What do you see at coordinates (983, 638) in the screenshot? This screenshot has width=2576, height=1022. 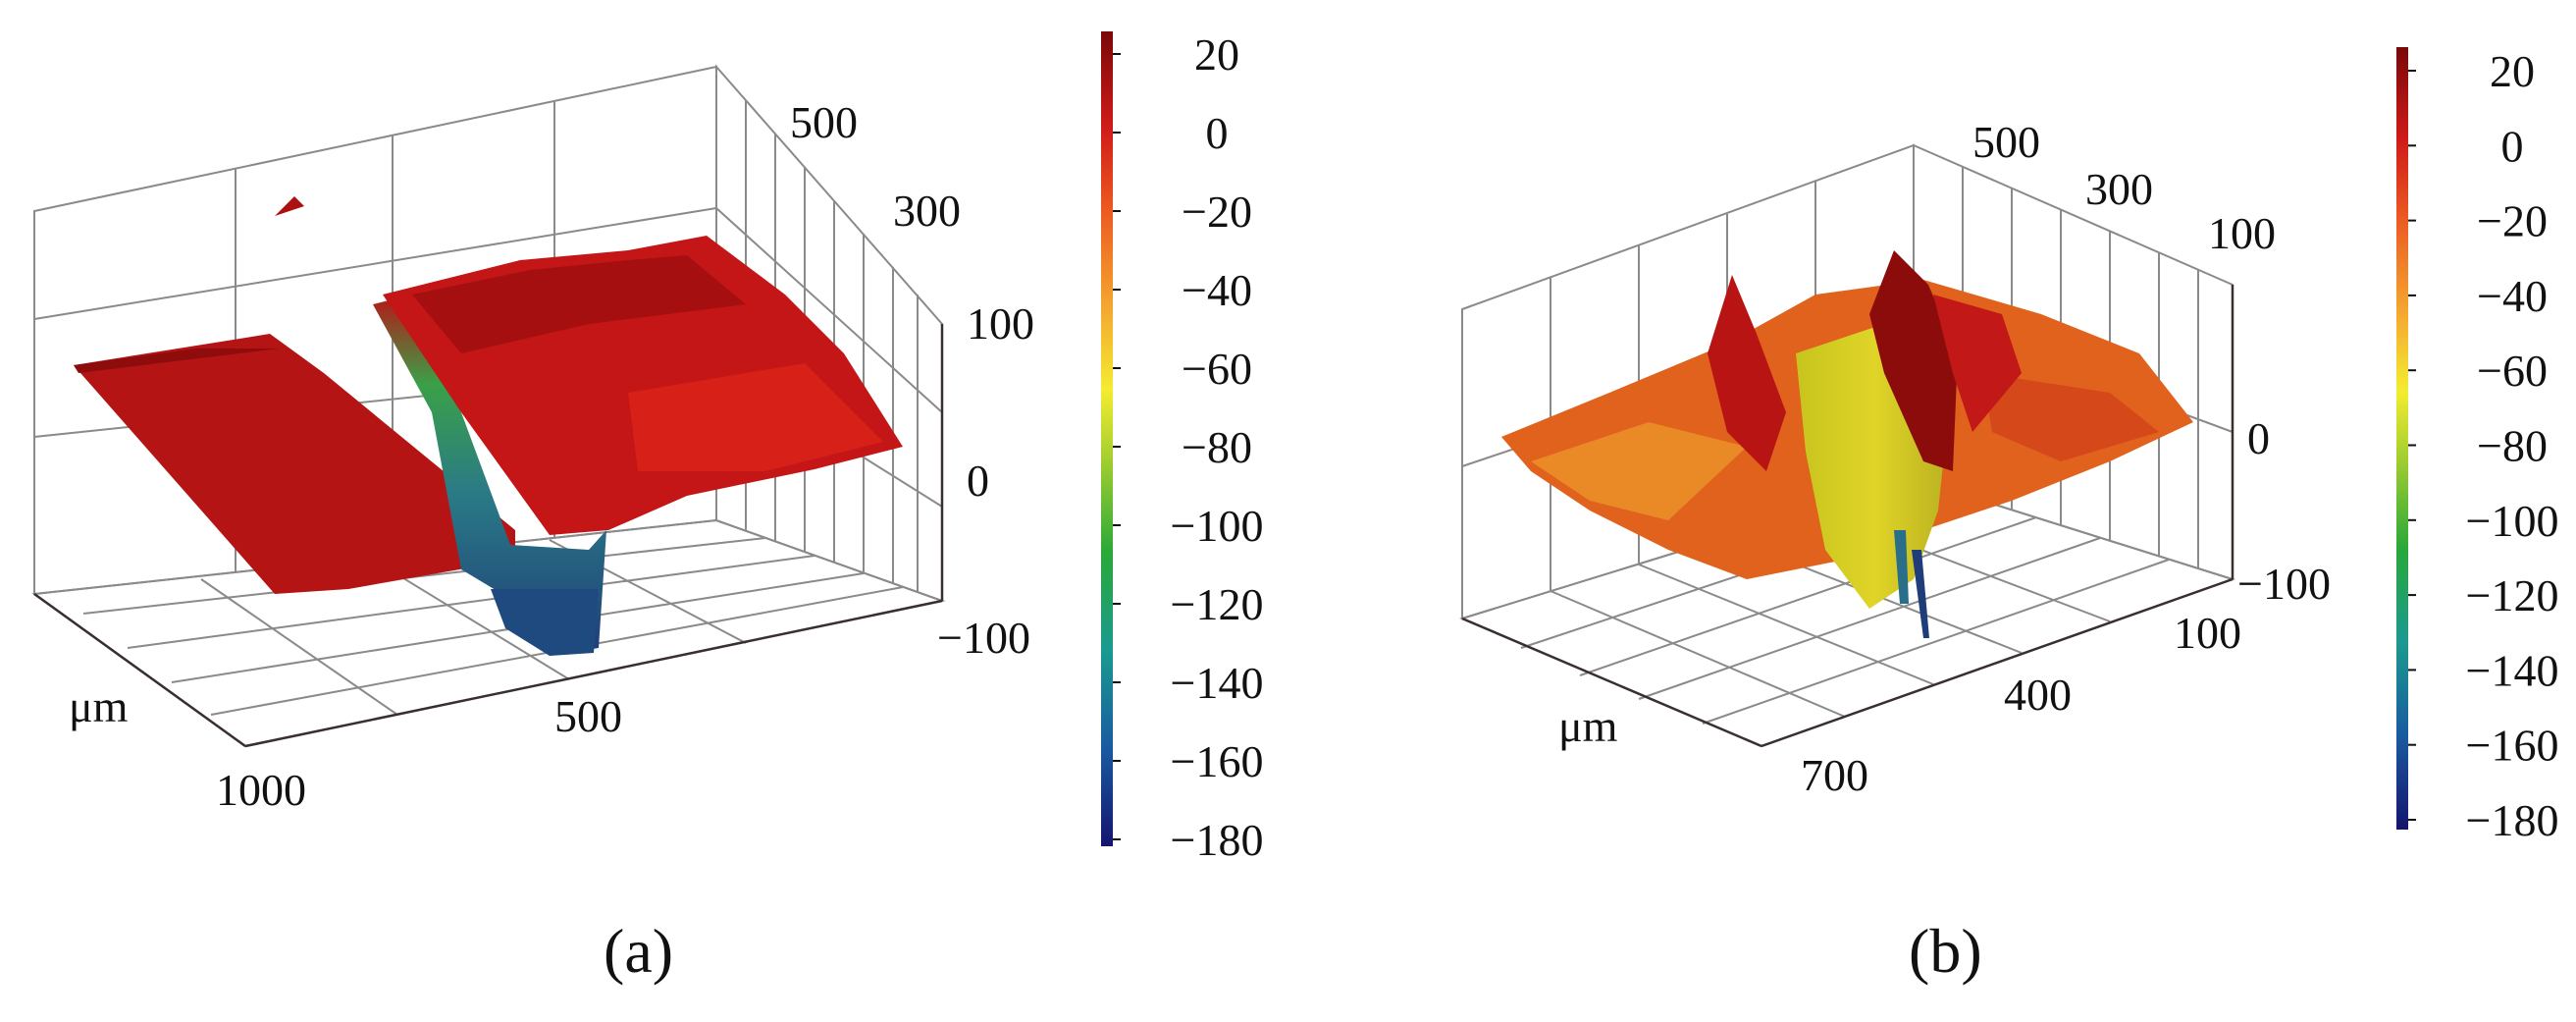 I see `panel-a-z-tick-2: −100` at bounding box center [983, 638].